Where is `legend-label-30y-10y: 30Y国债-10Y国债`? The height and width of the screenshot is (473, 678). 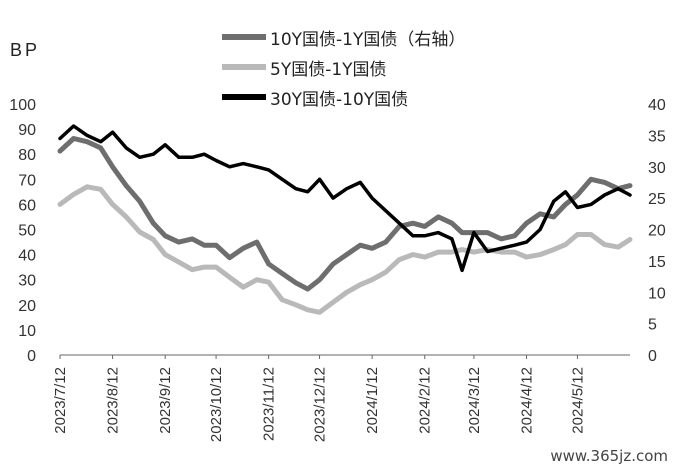
legend-label-30y-10y: 30Y国债-10Y国债 is located at coordinates (339, 99).